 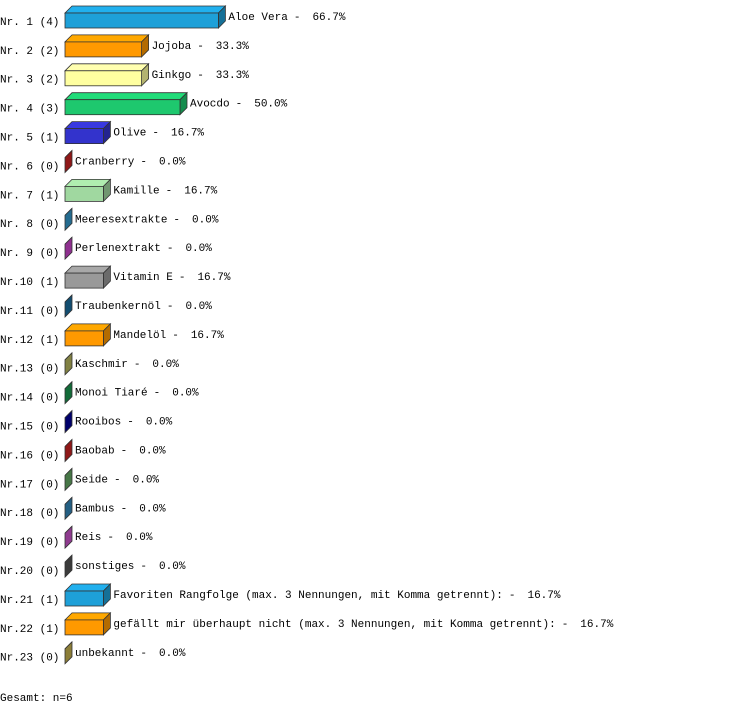 What do you see at coordinates (29, 428) in the screenshot?
I see `row-label: Nr.15 (0)` at bounding box center [29, 428].